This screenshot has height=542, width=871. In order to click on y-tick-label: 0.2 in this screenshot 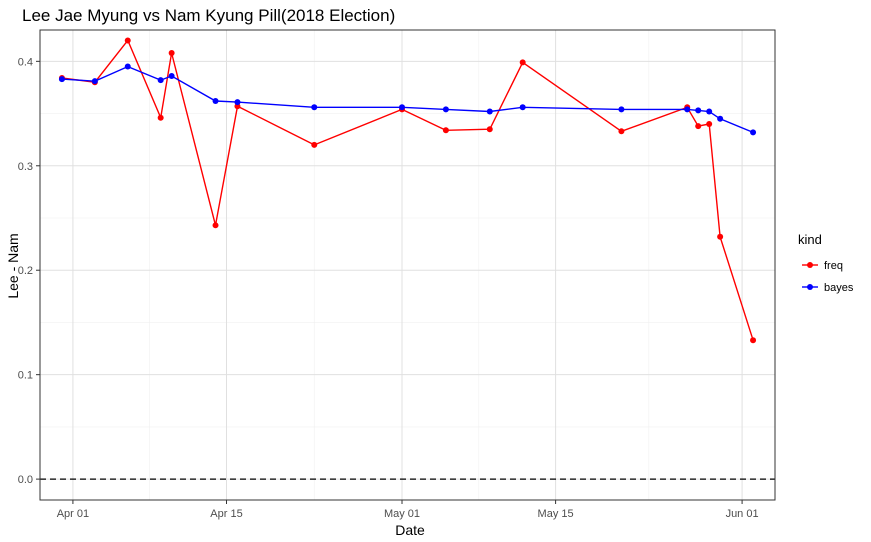, I will do `click(25, 271)`.